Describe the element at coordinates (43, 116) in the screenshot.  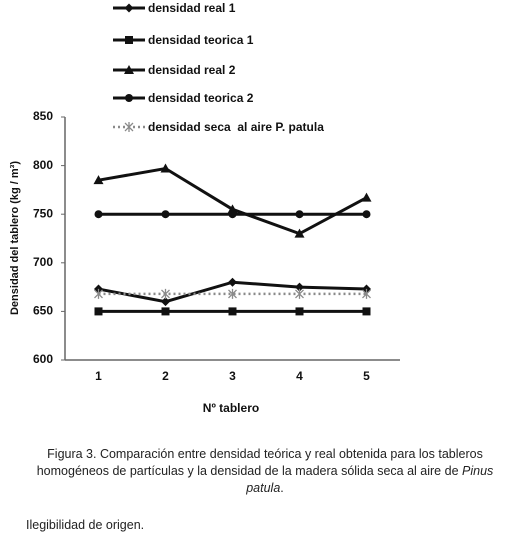
I see `y-tick-label: 850` at that location.